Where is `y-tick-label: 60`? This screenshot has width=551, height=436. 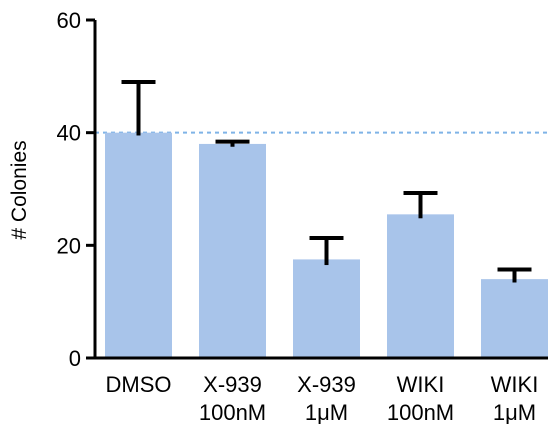 y-tick-label: 60 is located at coordinates (69, 20).